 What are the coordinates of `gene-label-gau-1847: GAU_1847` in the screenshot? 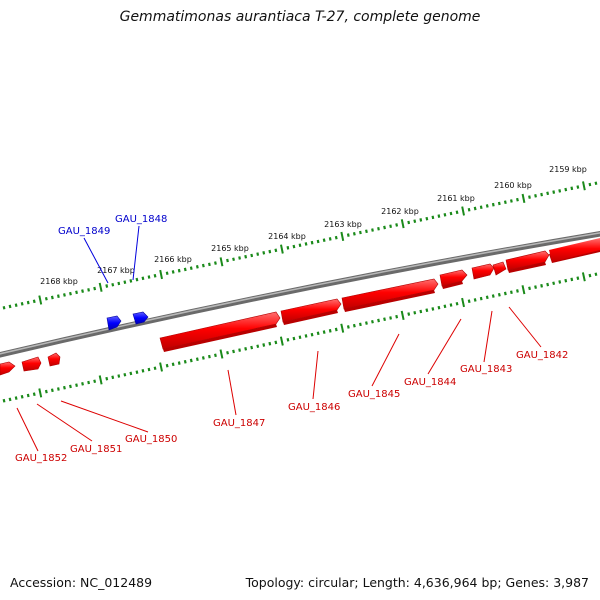 It's located at (239, 423).